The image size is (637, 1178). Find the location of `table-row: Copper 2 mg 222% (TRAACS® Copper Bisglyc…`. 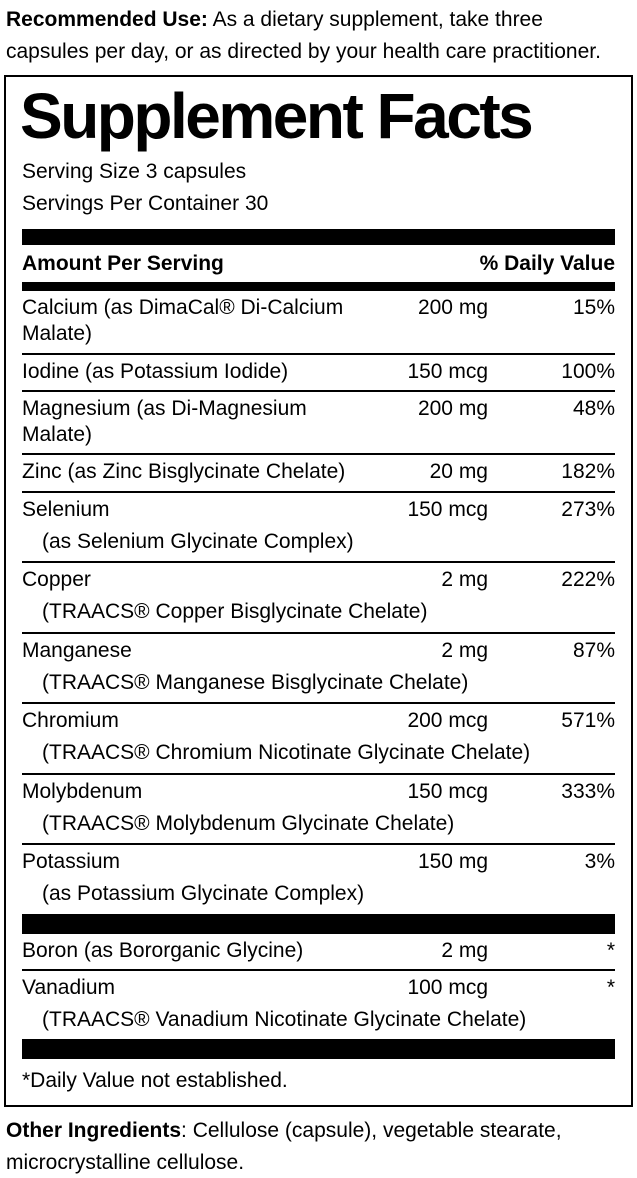

table-row: Copper 2 mg 222% (TRAACS® Copper Bisglyc… is located at coordinates (318, 598).